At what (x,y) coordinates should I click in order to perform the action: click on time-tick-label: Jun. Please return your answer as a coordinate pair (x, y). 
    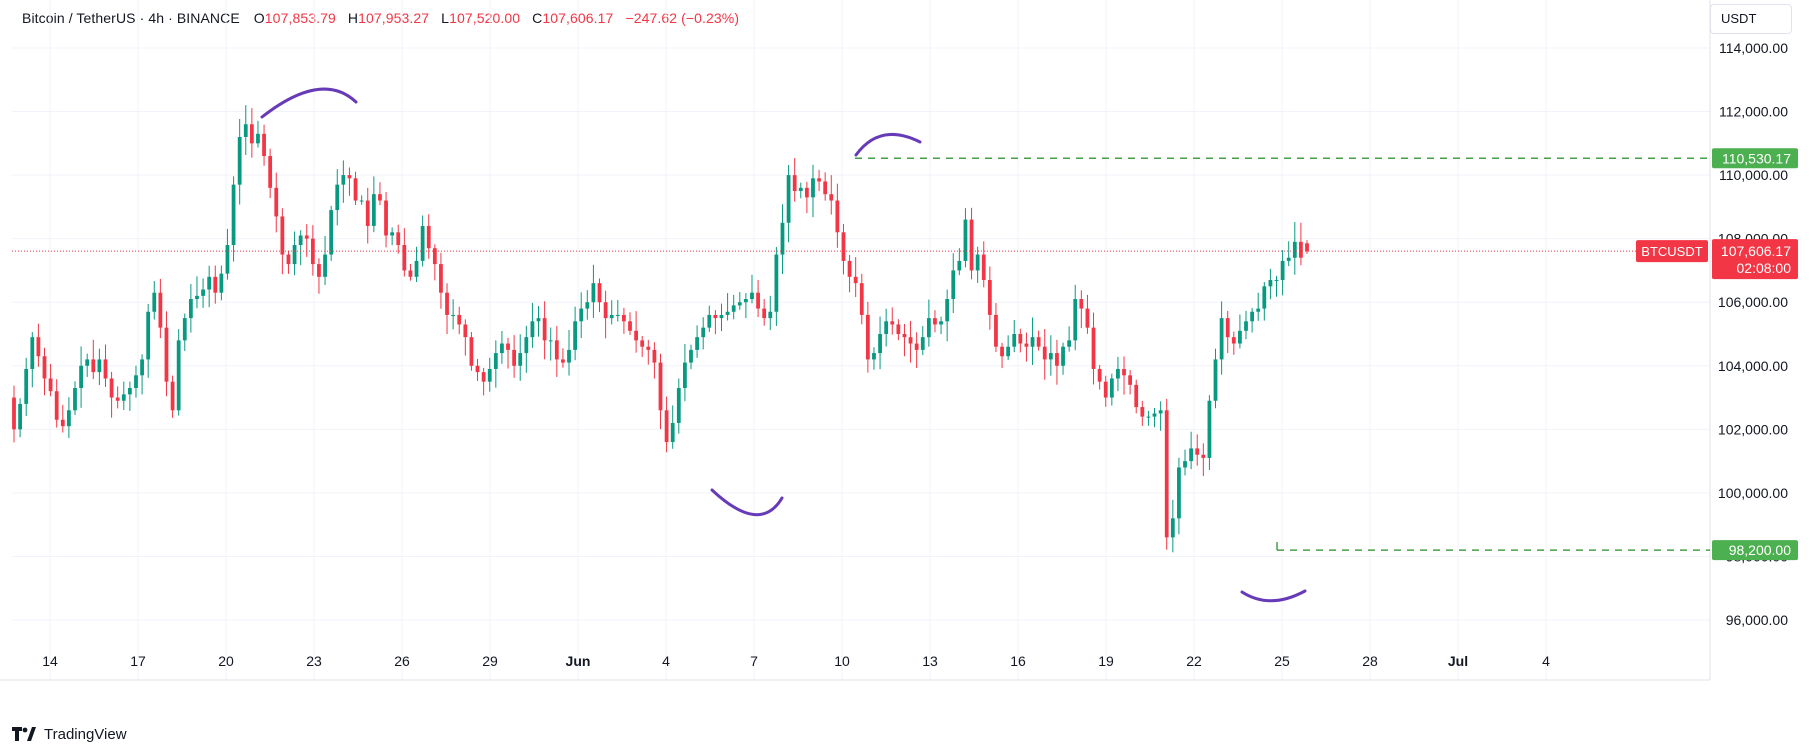
    Looking at the image, I should click on (578, 661).